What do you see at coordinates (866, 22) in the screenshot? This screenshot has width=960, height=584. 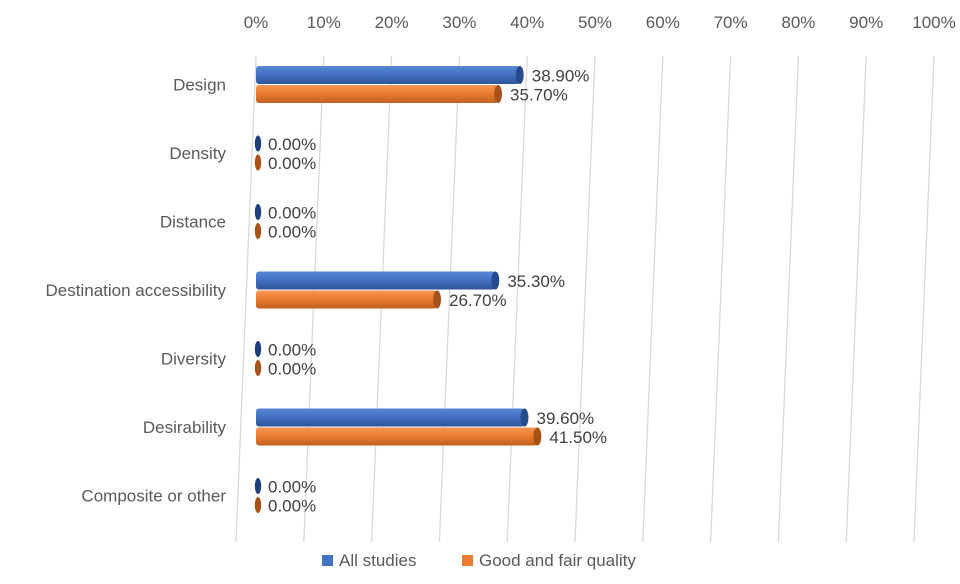 I see `x-tick-label: 90%` at bounding box center [866, 22].